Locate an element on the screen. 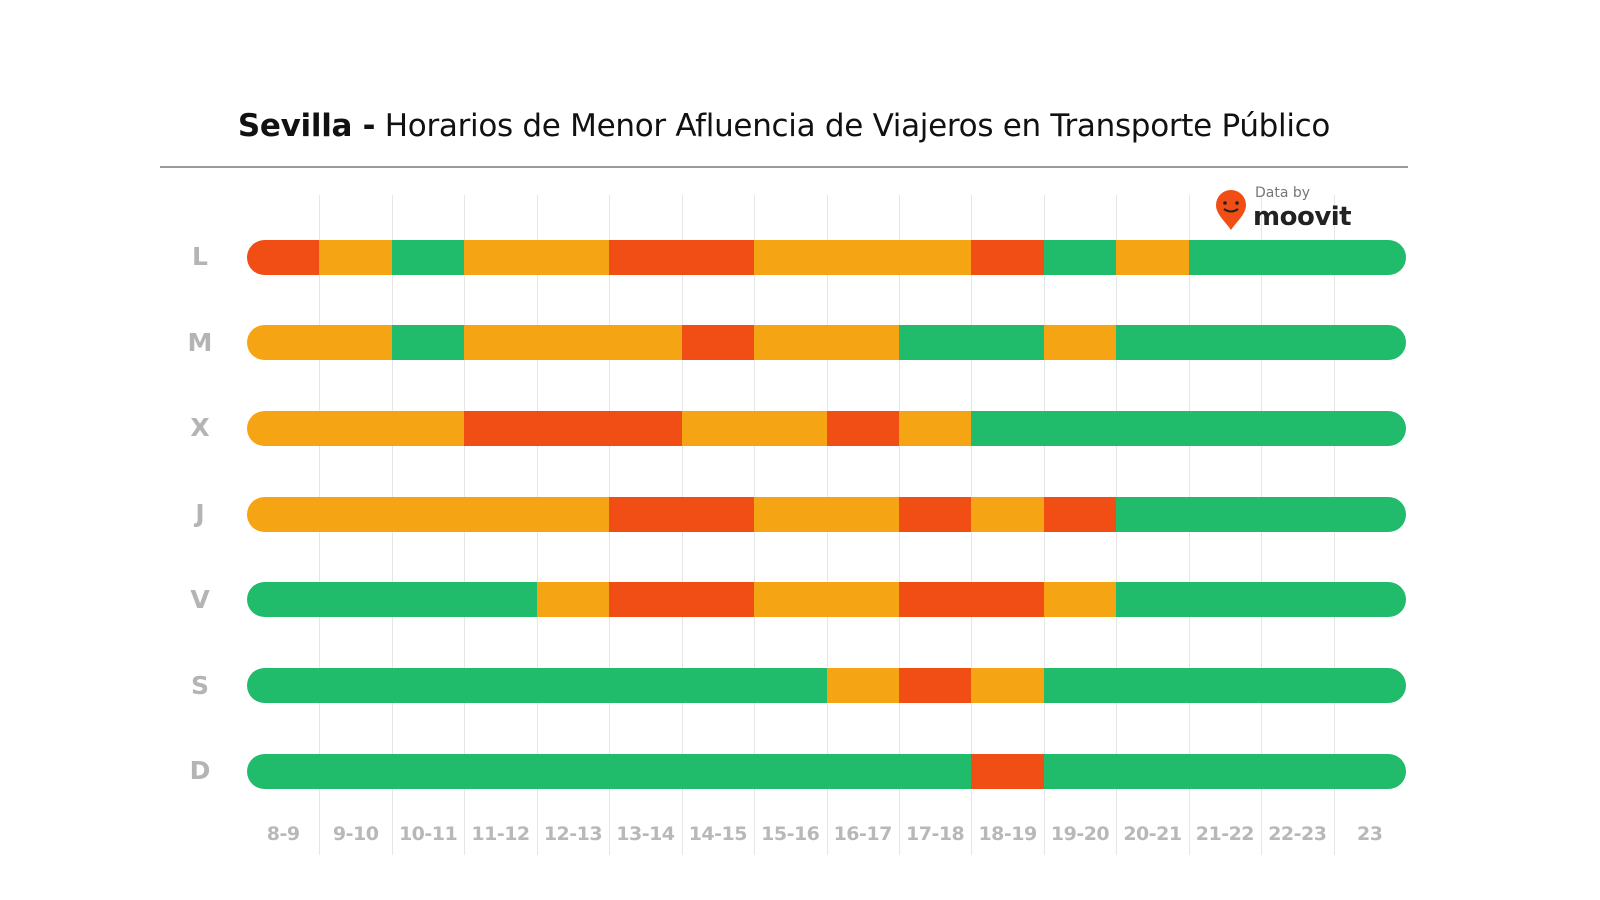 Image resolution: width=1600 pixels, height=900 pixels. moovit-logo: Data by moovit is located at coordinates (1289, 211).